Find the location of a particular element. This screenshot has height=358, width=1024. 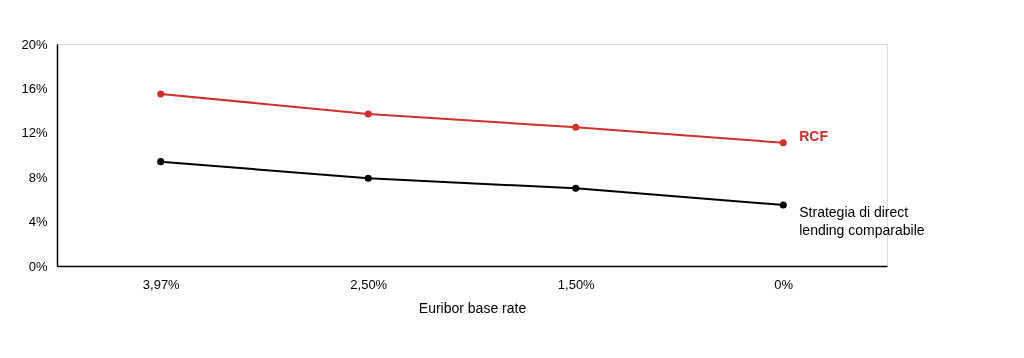

y-tick-label: 8% is located at coordinates (38, 177).